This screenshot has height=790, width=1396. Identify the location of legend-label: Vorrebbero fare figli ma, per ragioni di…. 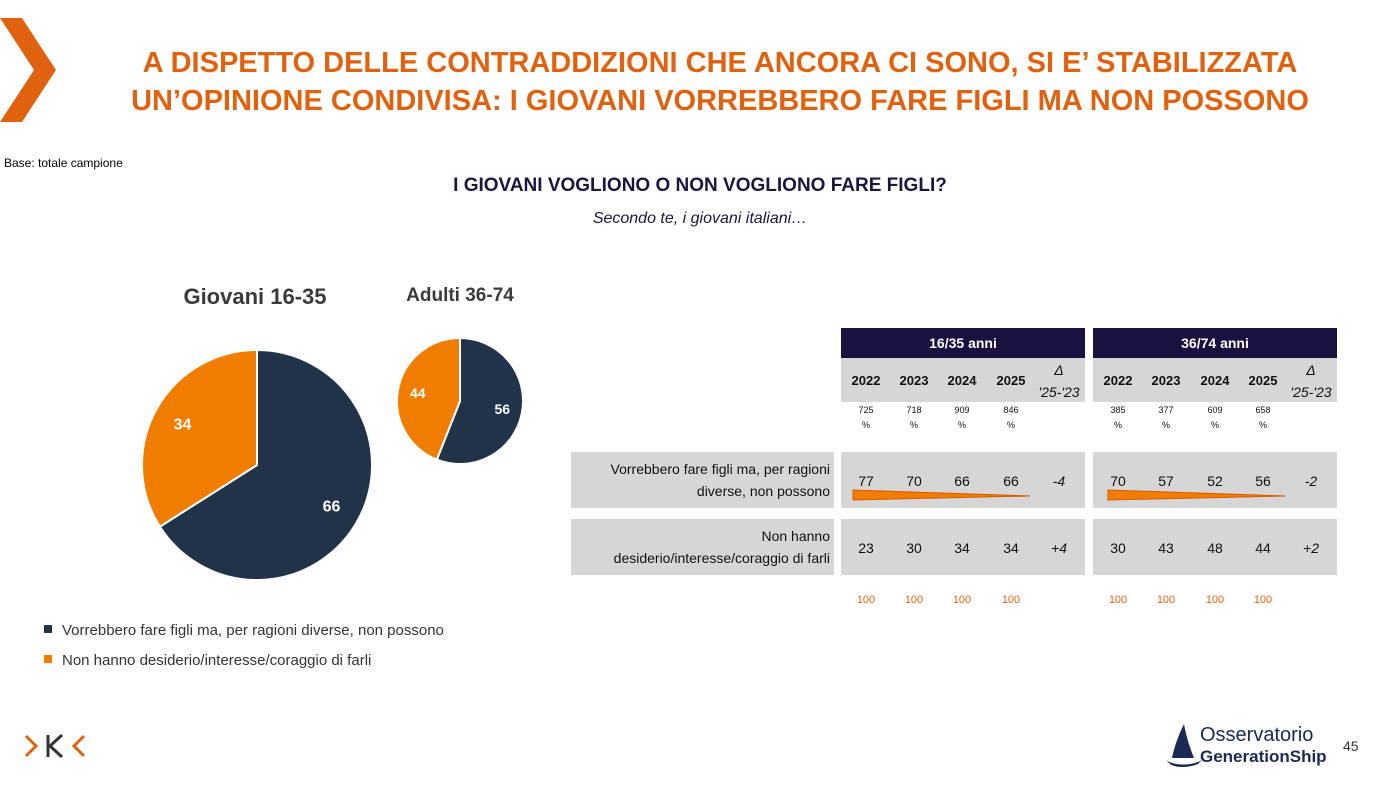
(253, 630).